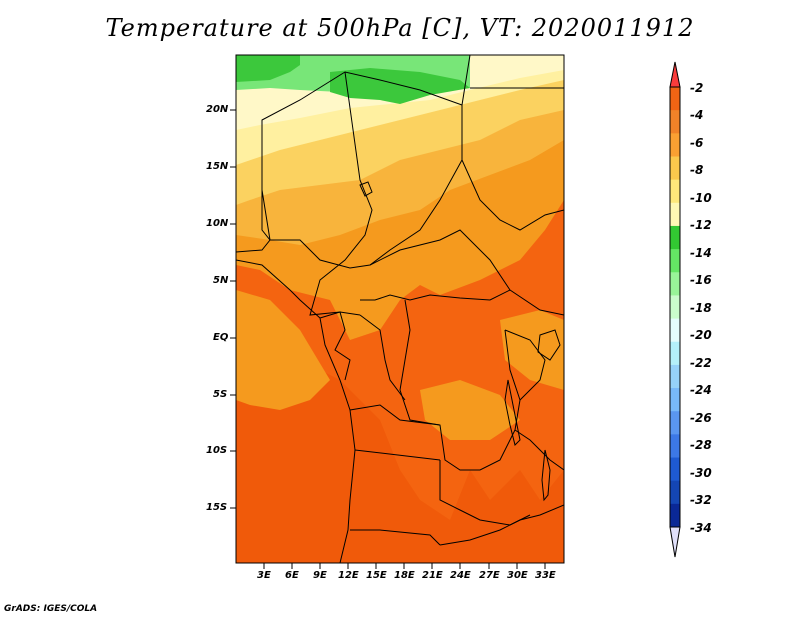  What do you see at coordinates (217, 450) in the screenshot?
I see `lat-label-10s: 10S` at bounding box center [217, 450].